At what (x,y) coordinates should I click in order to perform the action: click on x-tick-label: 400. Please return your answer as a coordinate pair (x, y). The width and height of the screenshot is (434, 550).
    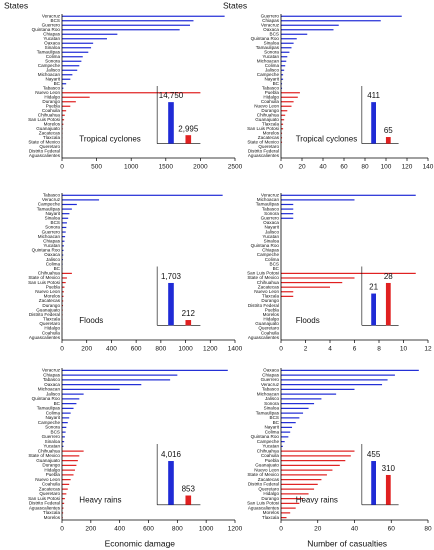
    Looking at the image, I should click on (119, 529).